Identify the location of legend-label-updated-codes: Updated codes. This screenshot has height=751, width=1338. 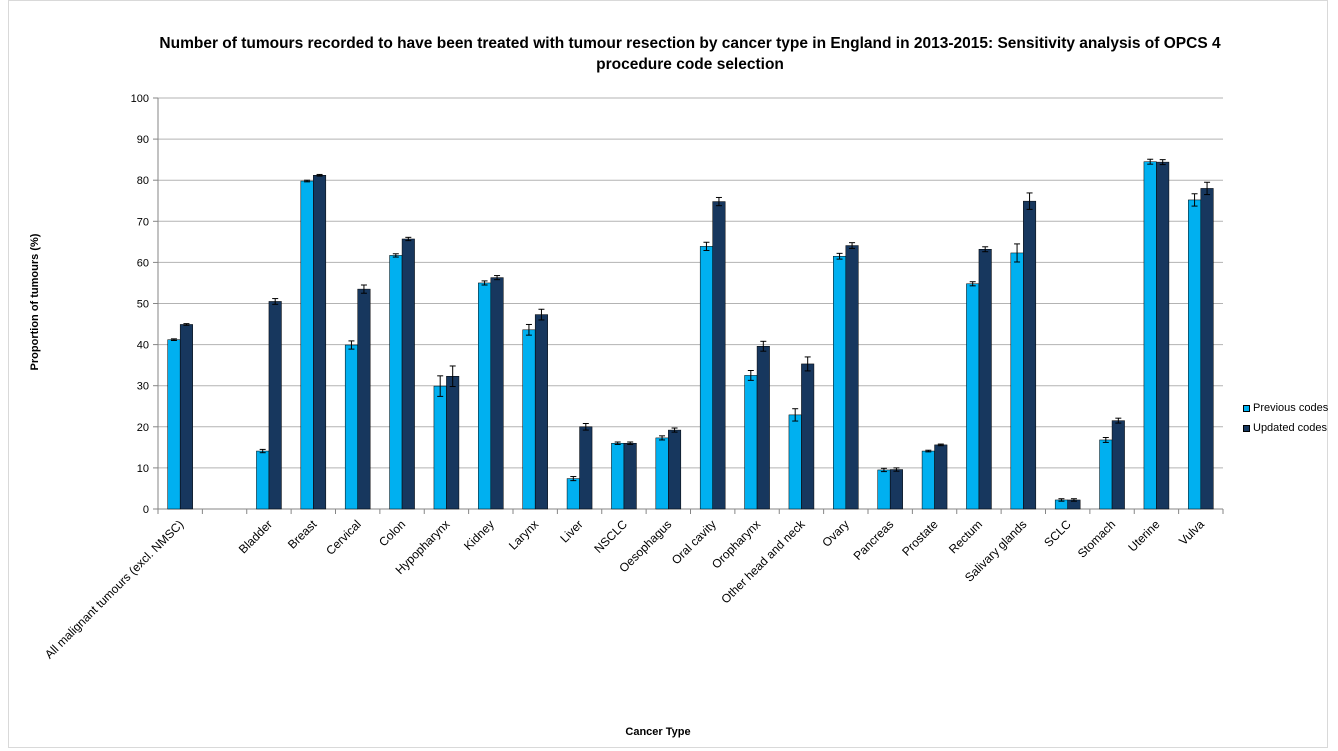
(1290, 428).